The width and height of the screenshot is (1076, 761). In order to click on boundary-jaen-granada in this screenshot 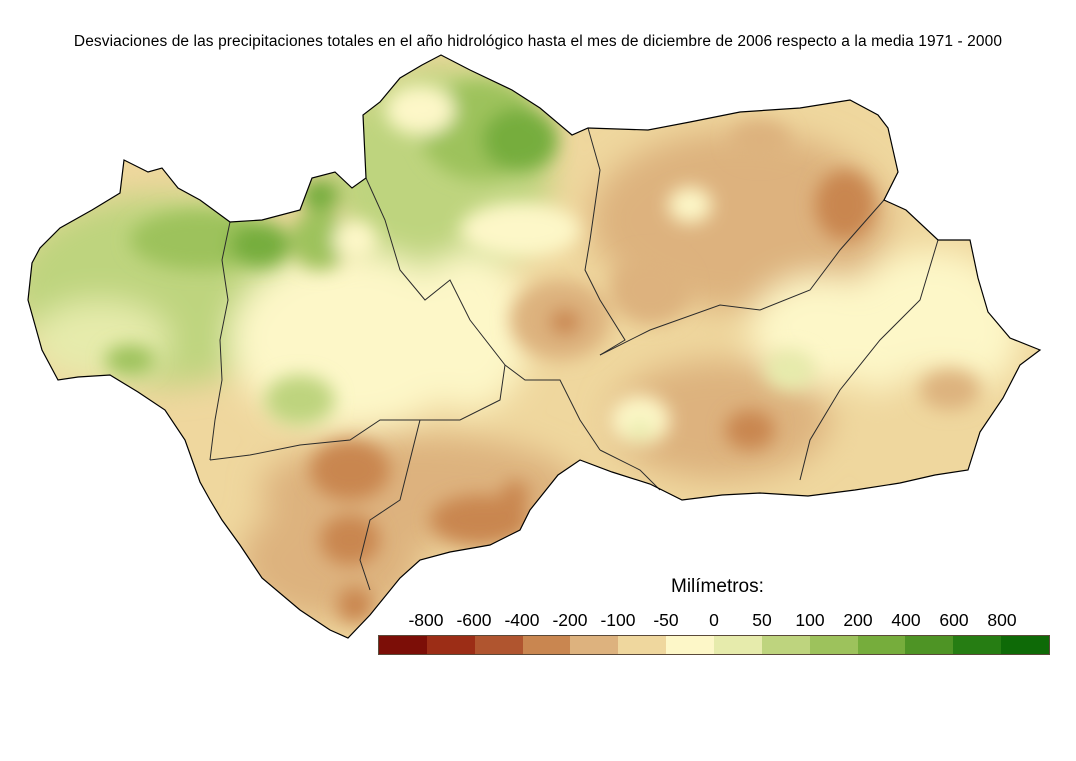, I will do `click(742, 277)`.